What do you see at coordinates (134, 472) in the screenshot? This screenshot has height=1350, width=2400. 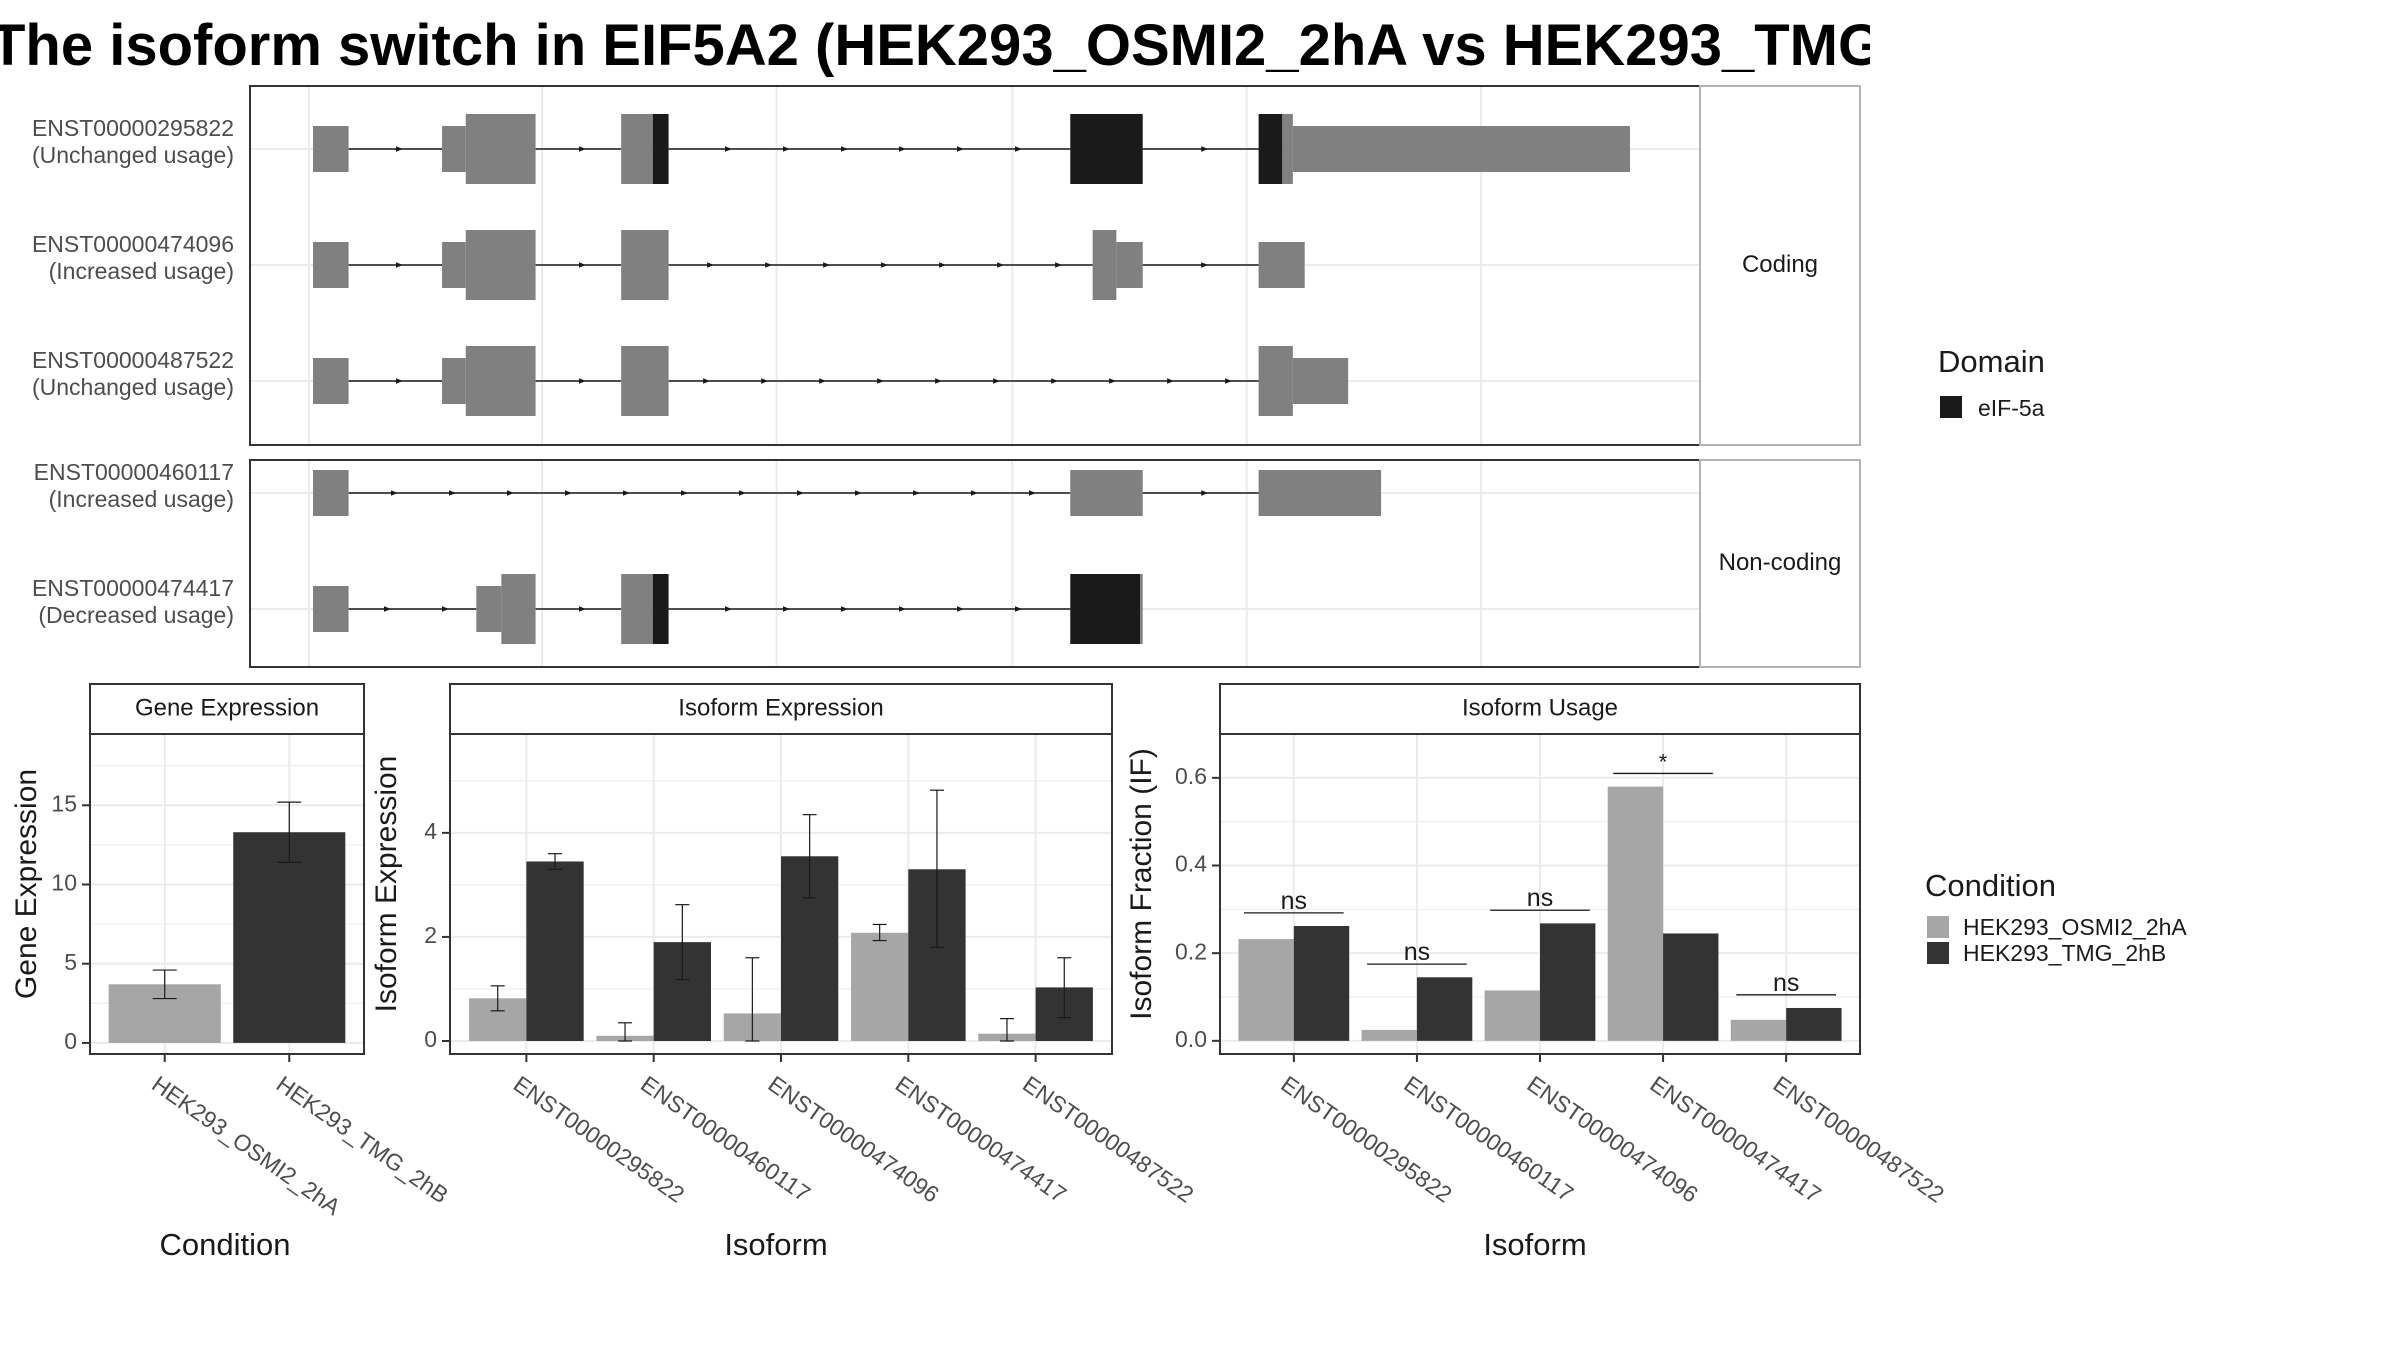 I see `transcript-id: ENST00000460117` at bounding box center [134, 472].